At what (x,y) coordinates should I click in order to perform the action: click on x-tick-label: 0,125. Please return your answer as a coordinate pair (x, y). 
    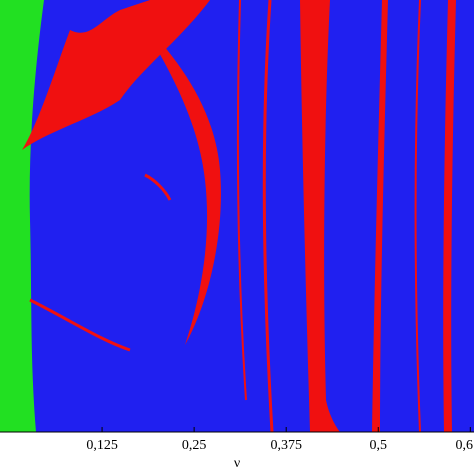
    Looking at the image, I should click on (102, 445).